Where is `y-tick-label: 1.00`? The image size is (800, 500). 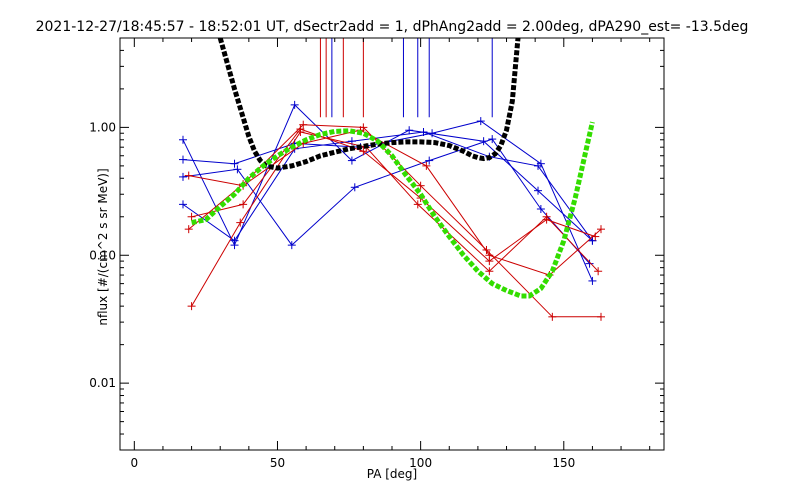 y-tick-label: 1.00 is located at coordinates (102, 127).